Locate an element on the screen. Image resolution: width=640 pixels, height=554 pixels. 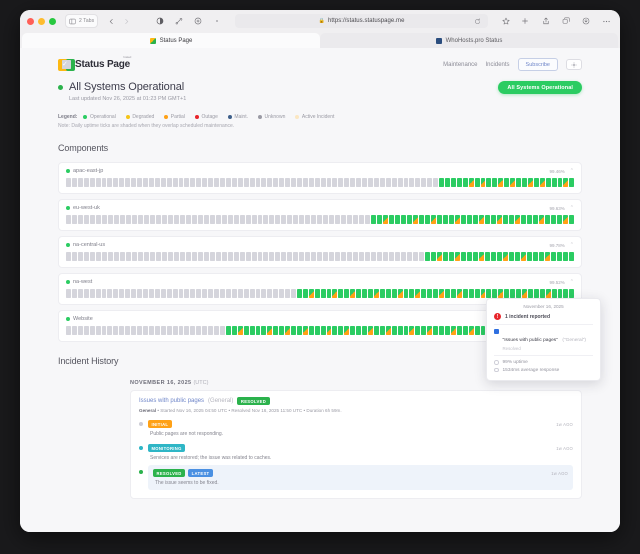
uptime-tick-bar is located at coordinates (320, 219).